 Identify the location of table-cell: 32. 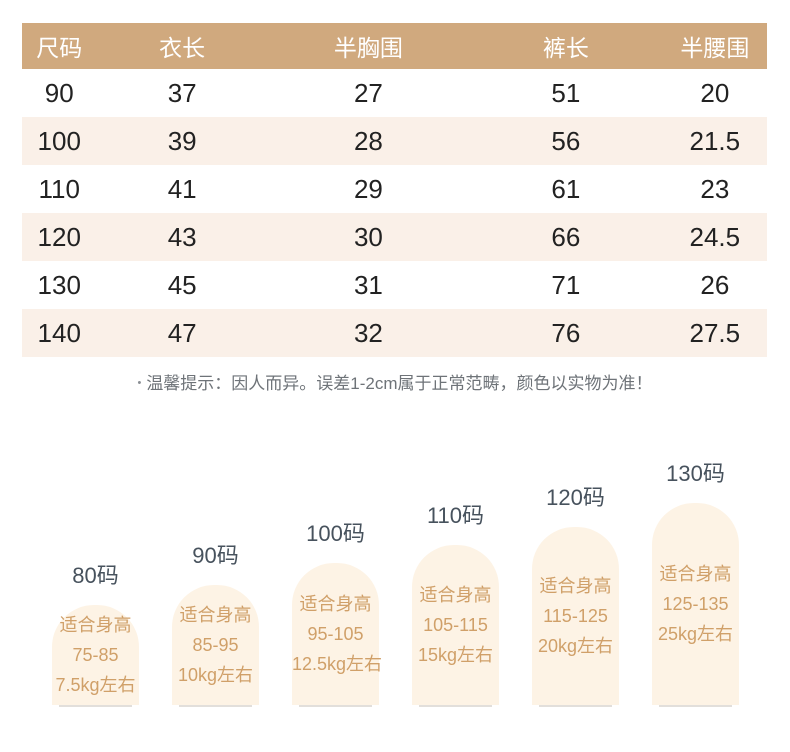
(368, 332).